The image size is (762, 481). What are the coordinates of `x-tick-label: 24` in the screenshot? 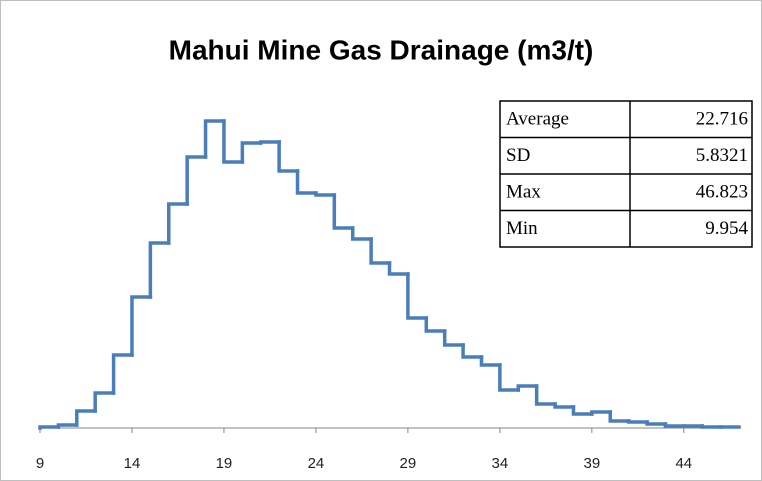 It's located at (316, 463).